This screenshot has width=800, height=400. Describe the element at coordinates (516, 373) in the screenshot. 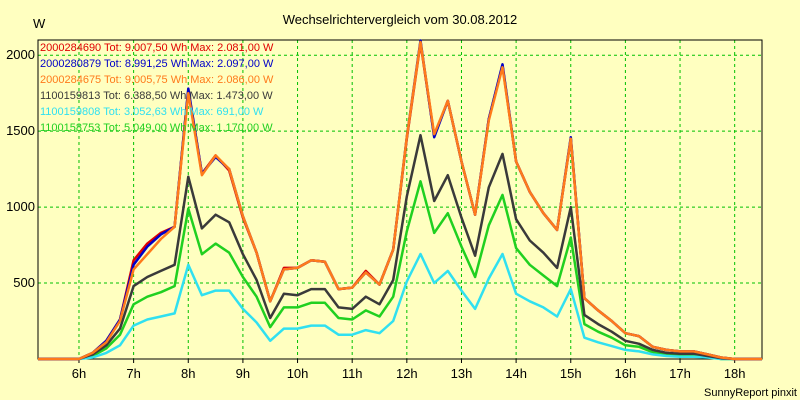

I see `x-tick-label: 14h` at that location.